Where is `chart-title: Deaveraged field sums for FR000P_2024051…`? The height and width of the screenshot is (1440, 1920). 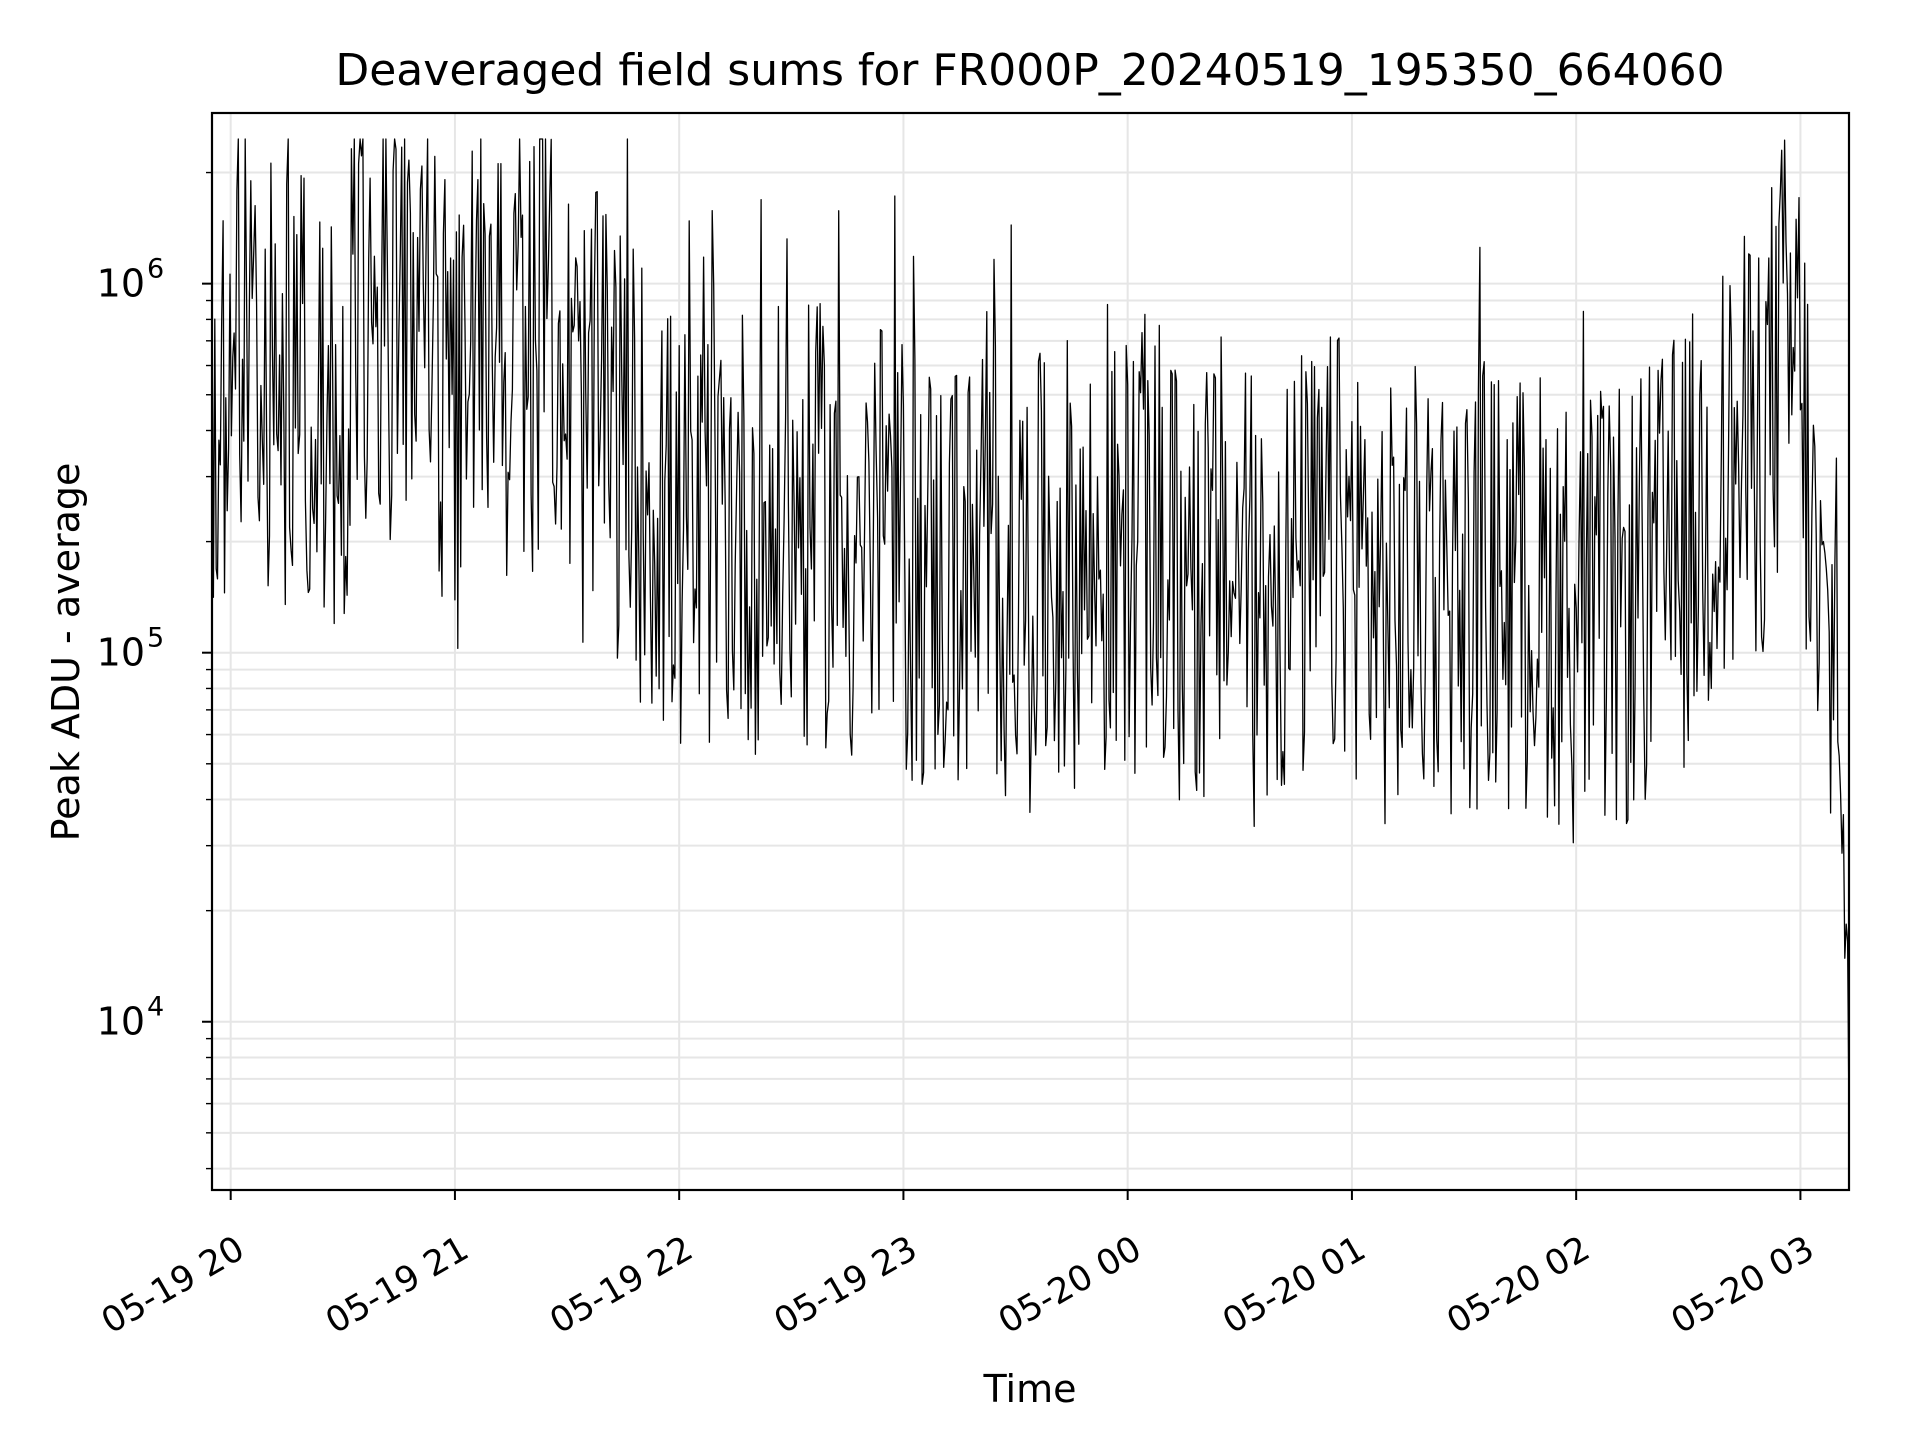 chart-title: Deaveraged field sums for FR000P_2024051… is located at coordinates (1029, 70).